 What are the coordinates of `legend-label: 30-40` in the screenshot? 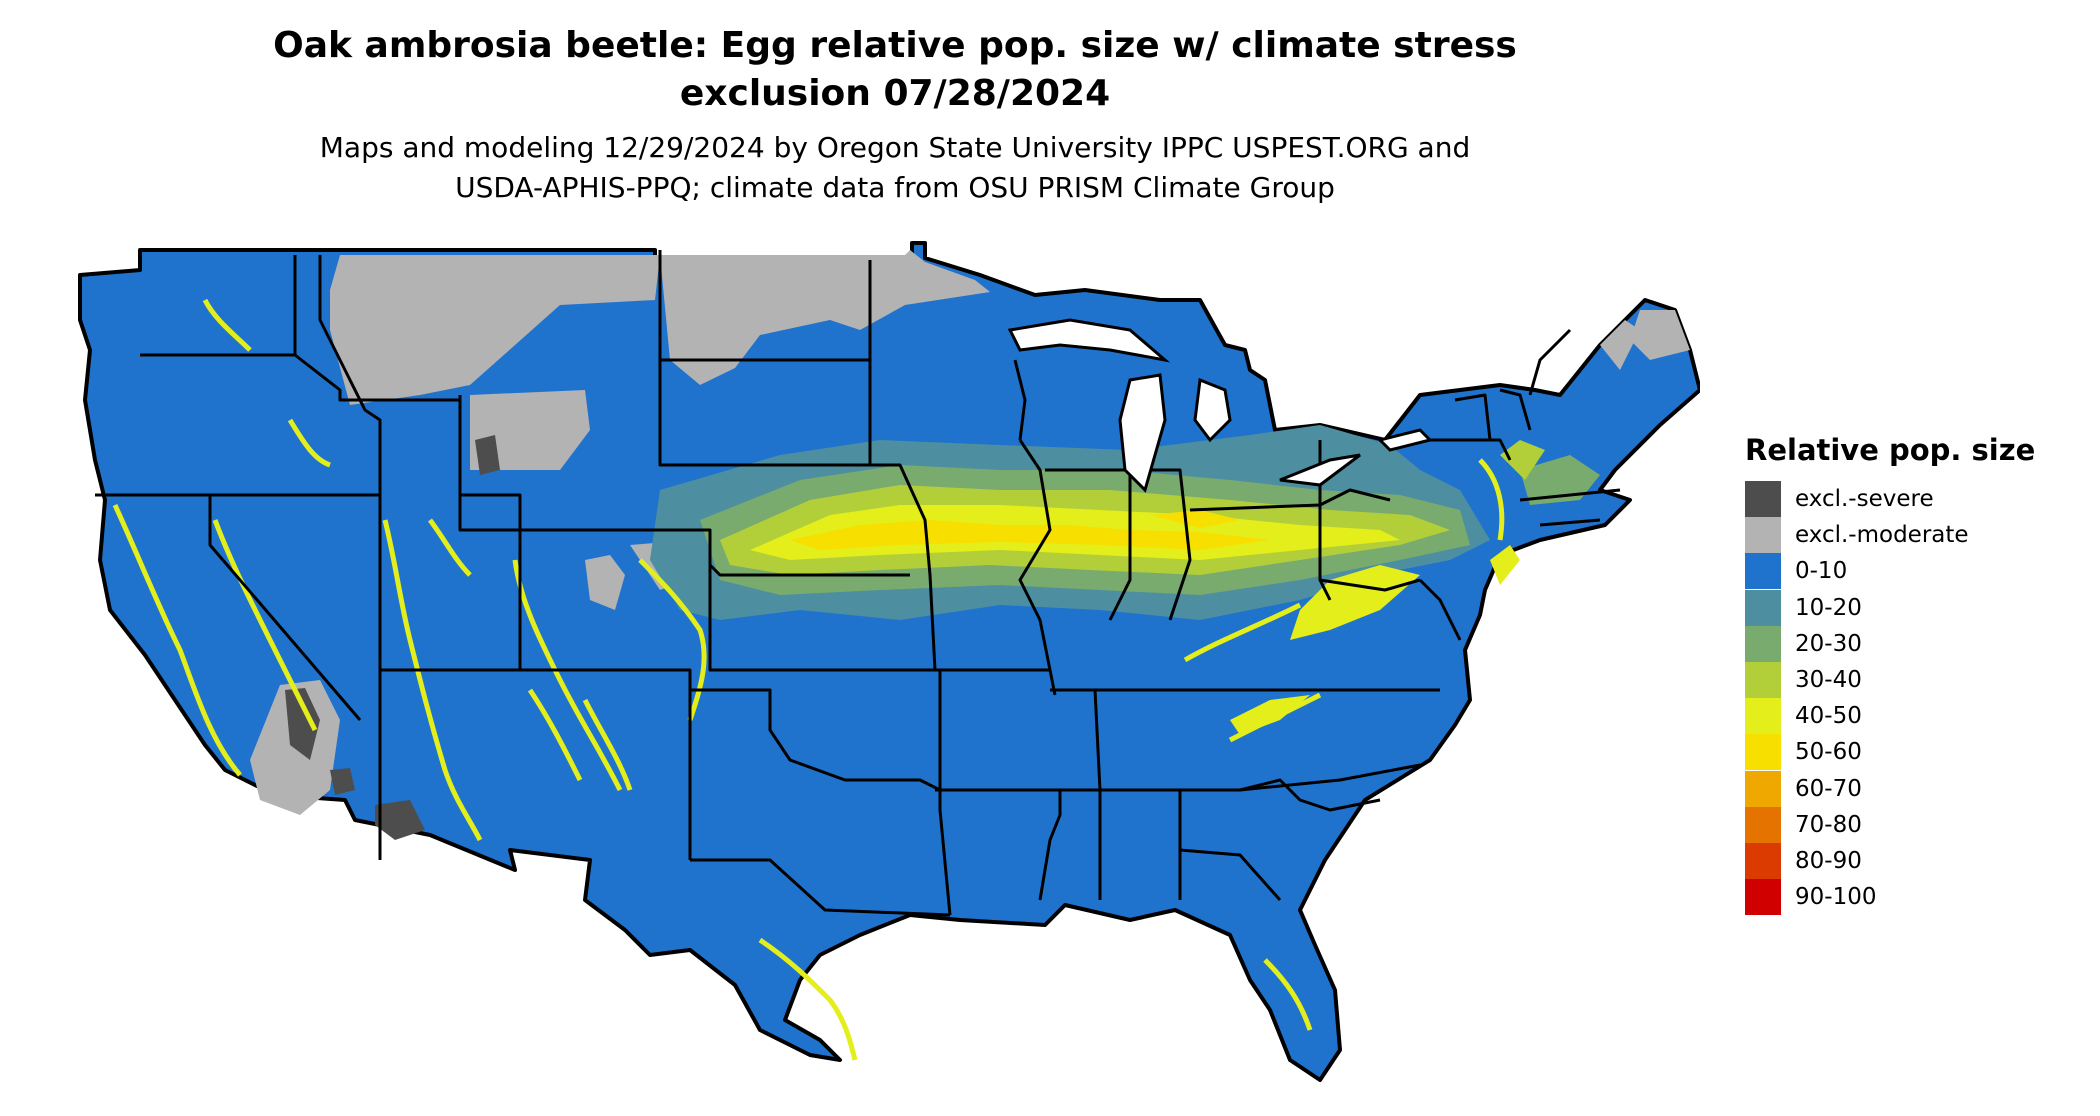 It's located at (1828, 680).